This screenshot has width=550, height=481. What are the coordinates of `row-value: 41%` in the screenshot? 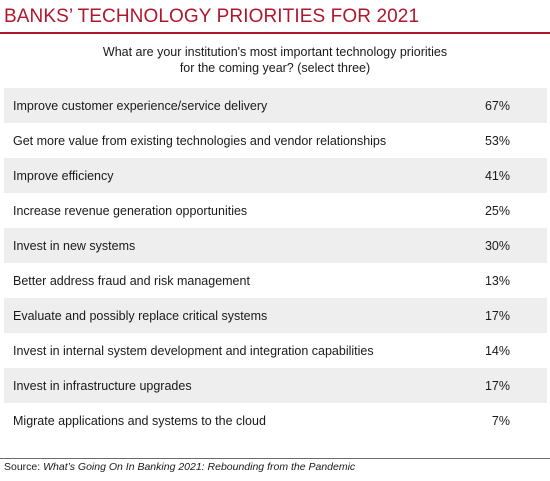 It's located at (497, 175).